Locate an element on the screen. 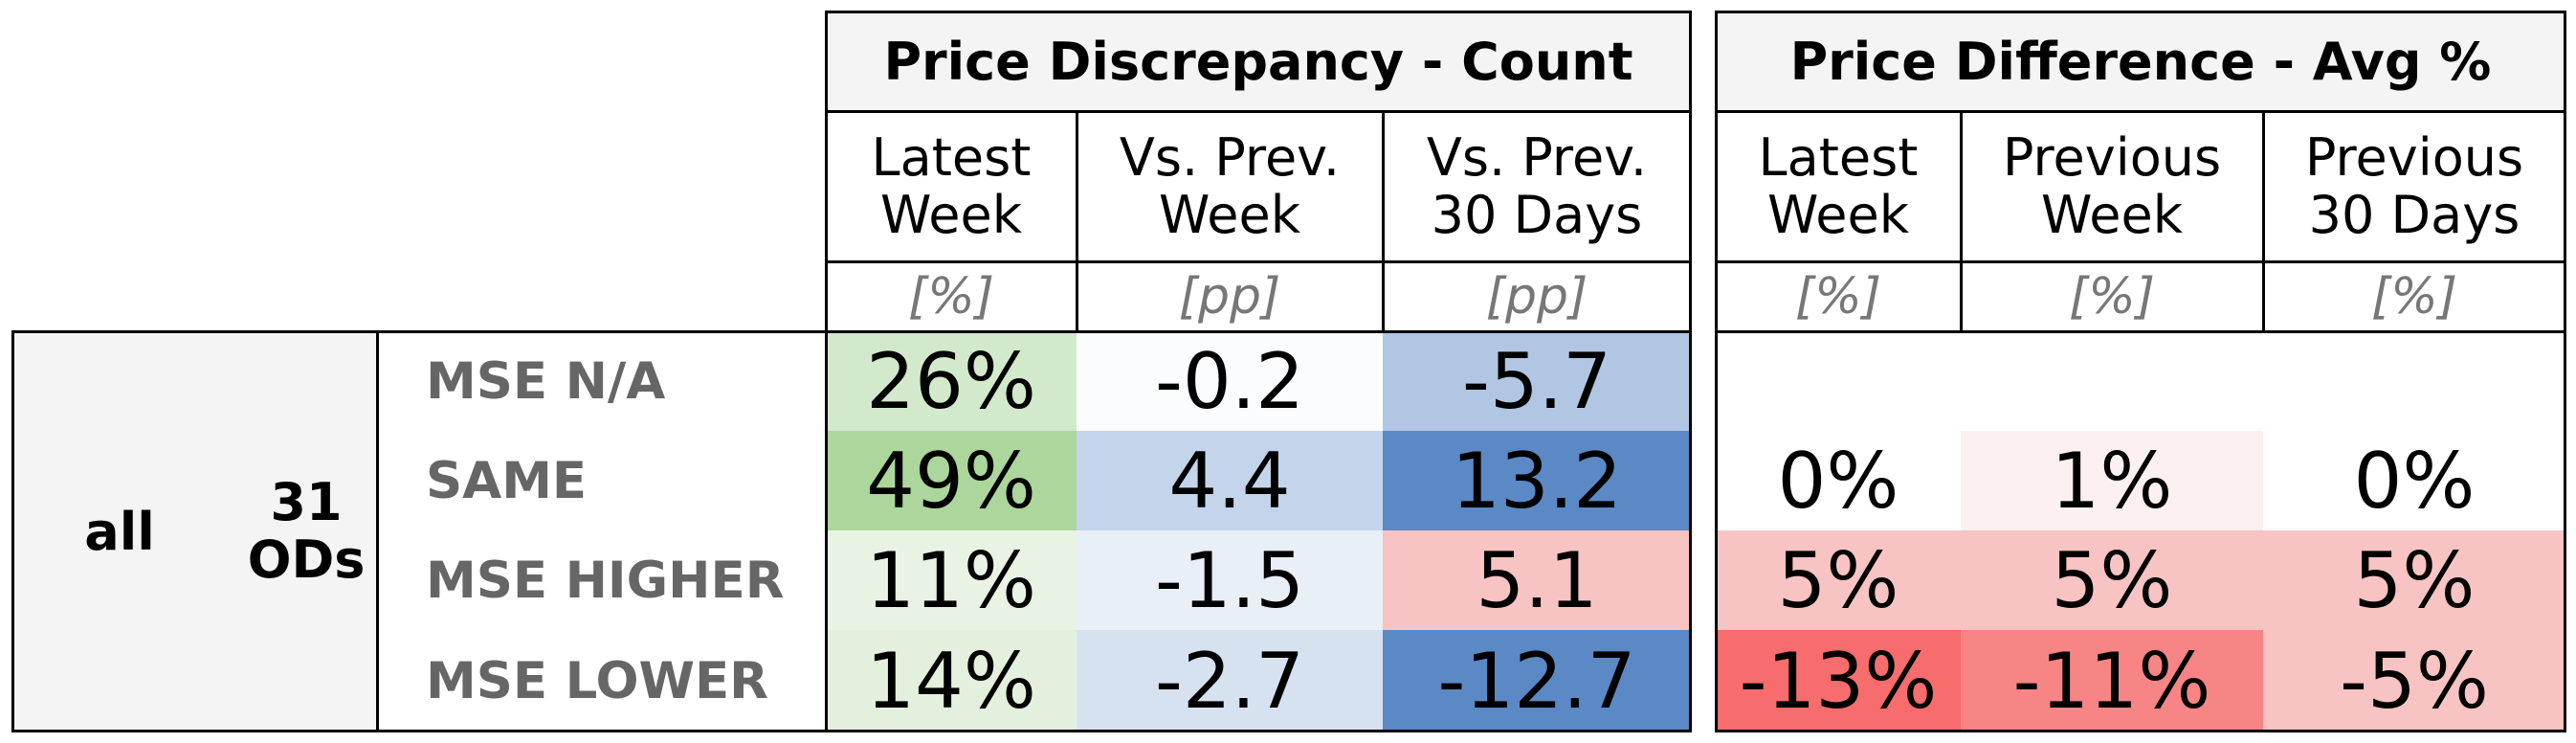 This screenshot has height=743, width=2576. border-diff-right is located at coordinates (2565, 371).